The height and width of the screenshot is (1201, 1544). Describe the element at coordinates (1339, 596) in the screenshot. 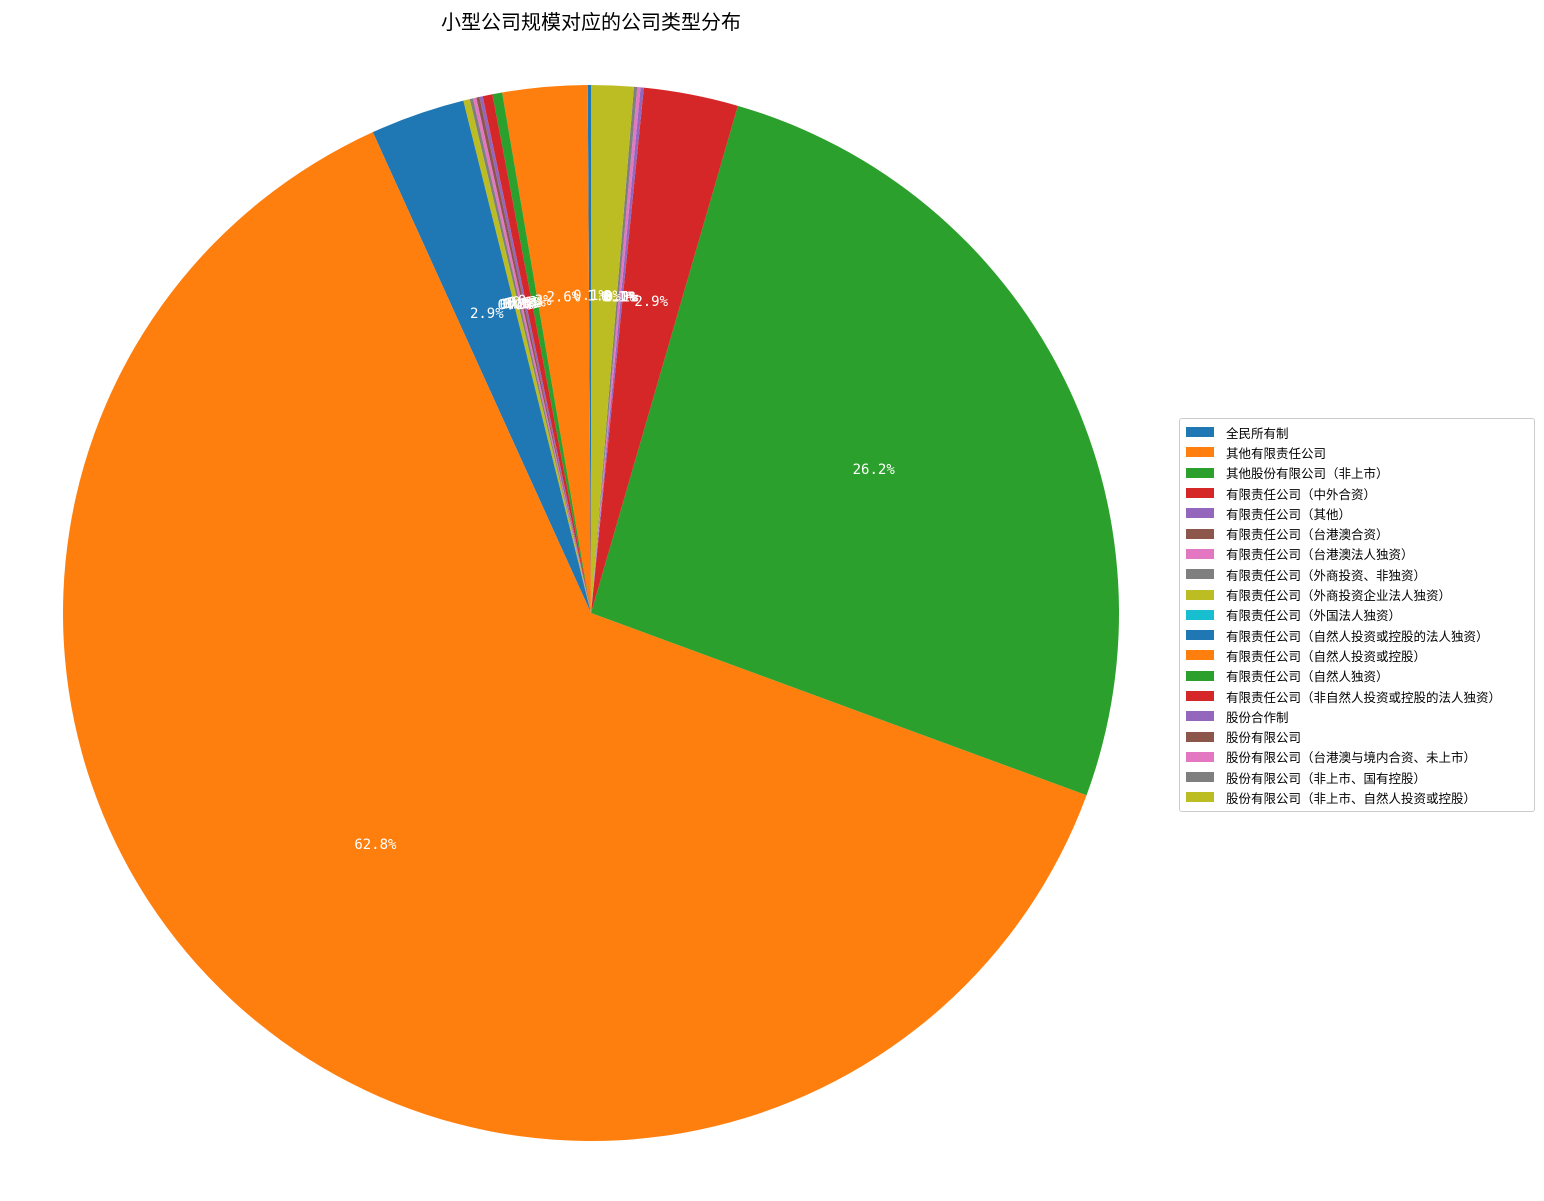

I see `legend-label: 有限责任公司（外商投资企业法人独资）` at that location.